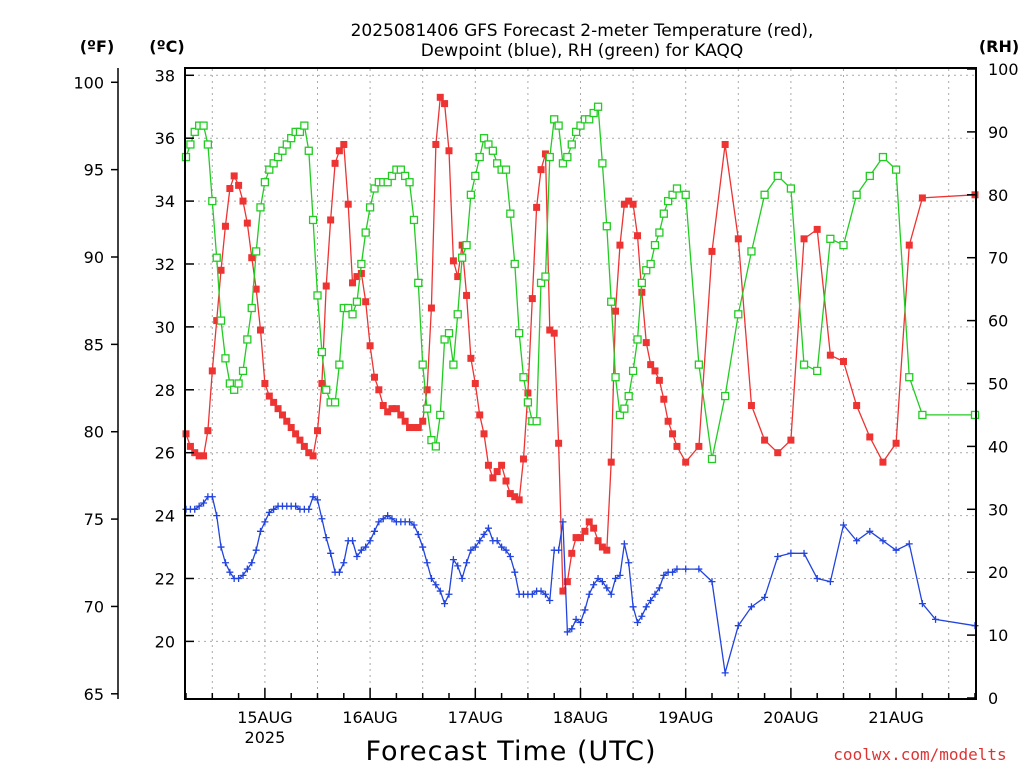 Image resolution: width=1024 pixels, height=768 pixels. I want to click on x-tick-label: 15AUG, so click(264, 717).